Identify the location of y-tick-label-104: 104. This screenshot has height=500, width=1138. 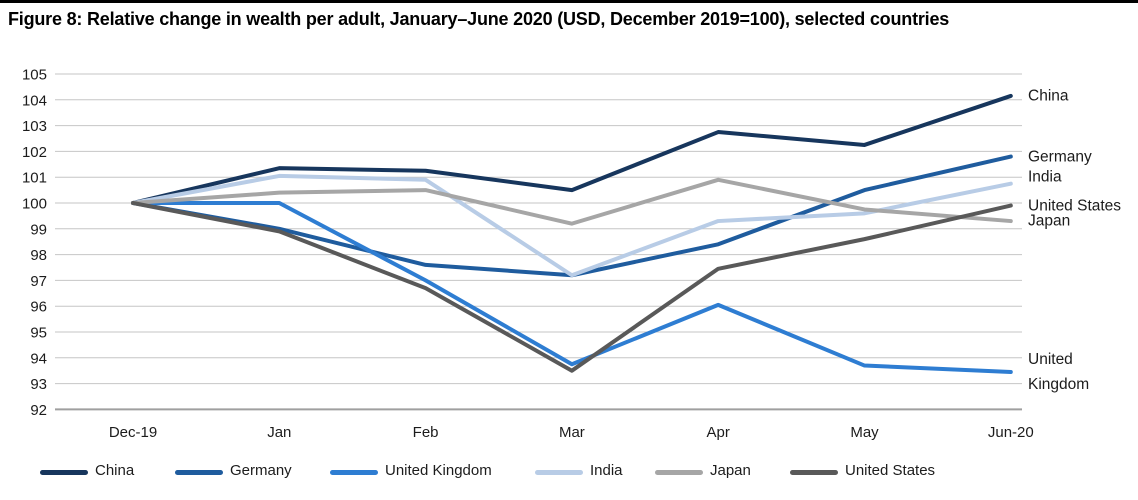
(34, 100).